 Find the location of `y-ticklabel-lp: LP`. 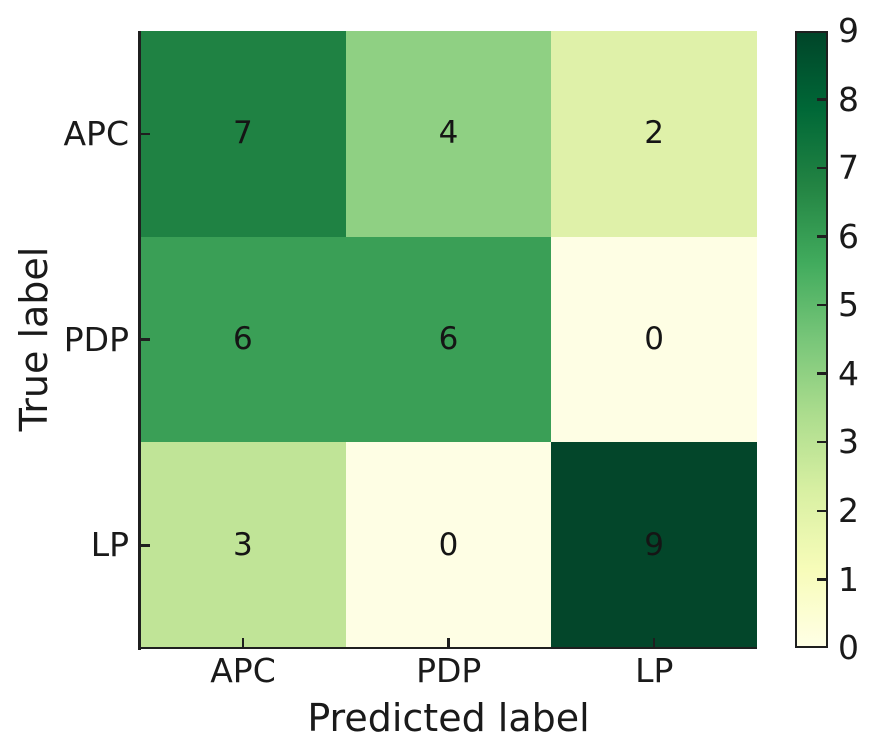

y-ticklabel-lp: LP is located at coordinates (109, 545).